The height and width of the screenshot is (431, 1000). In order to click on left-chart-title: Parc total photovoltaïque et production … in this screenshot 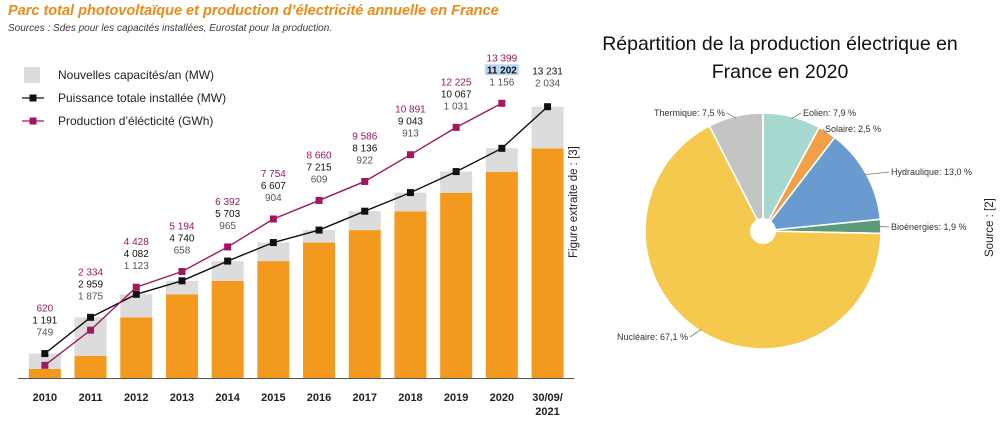, I will do `click(253, 11)`.